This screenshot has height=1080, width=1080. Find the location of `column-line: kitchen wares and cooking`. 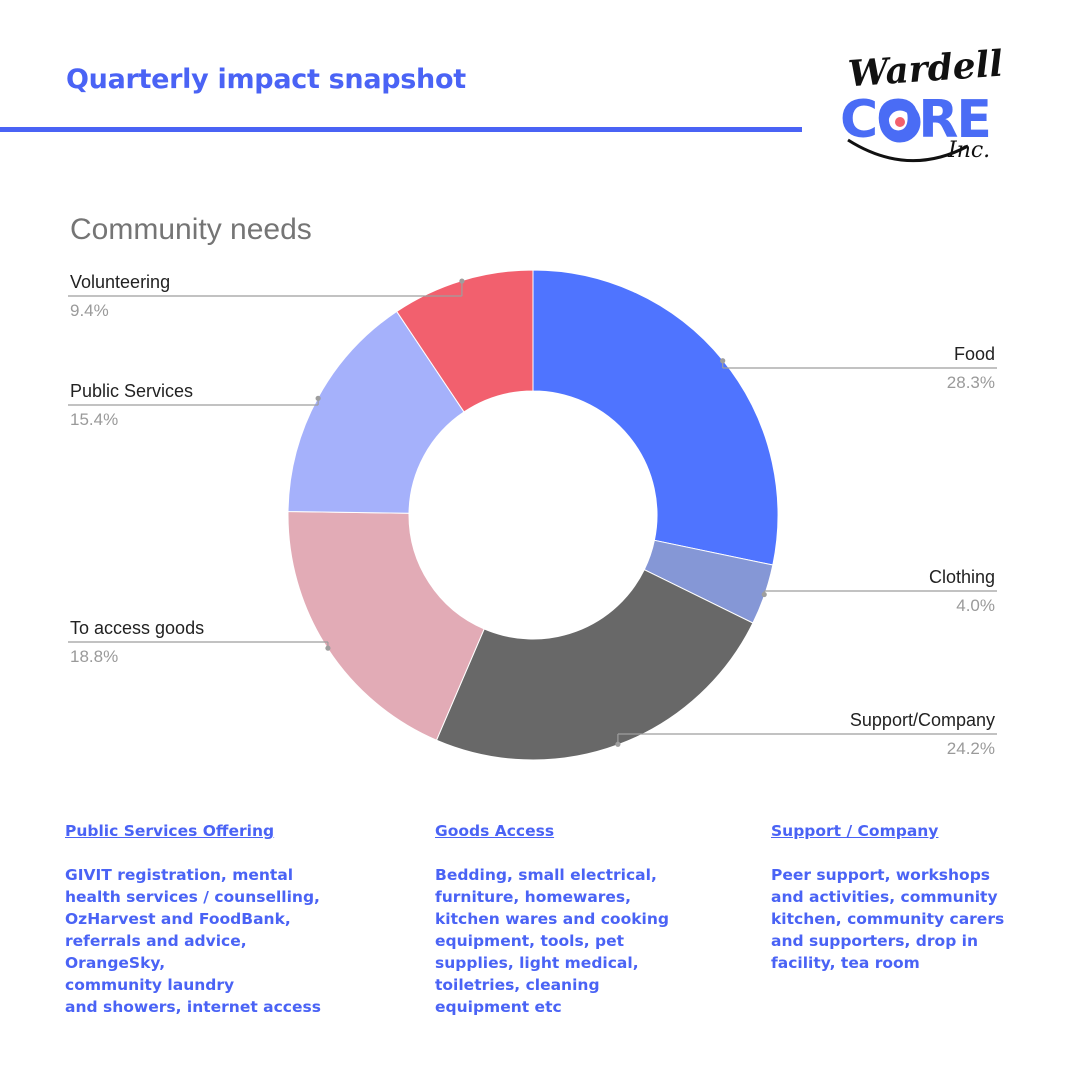

column-line: kitchen wares and cooking is located at coordinates (552, 919).